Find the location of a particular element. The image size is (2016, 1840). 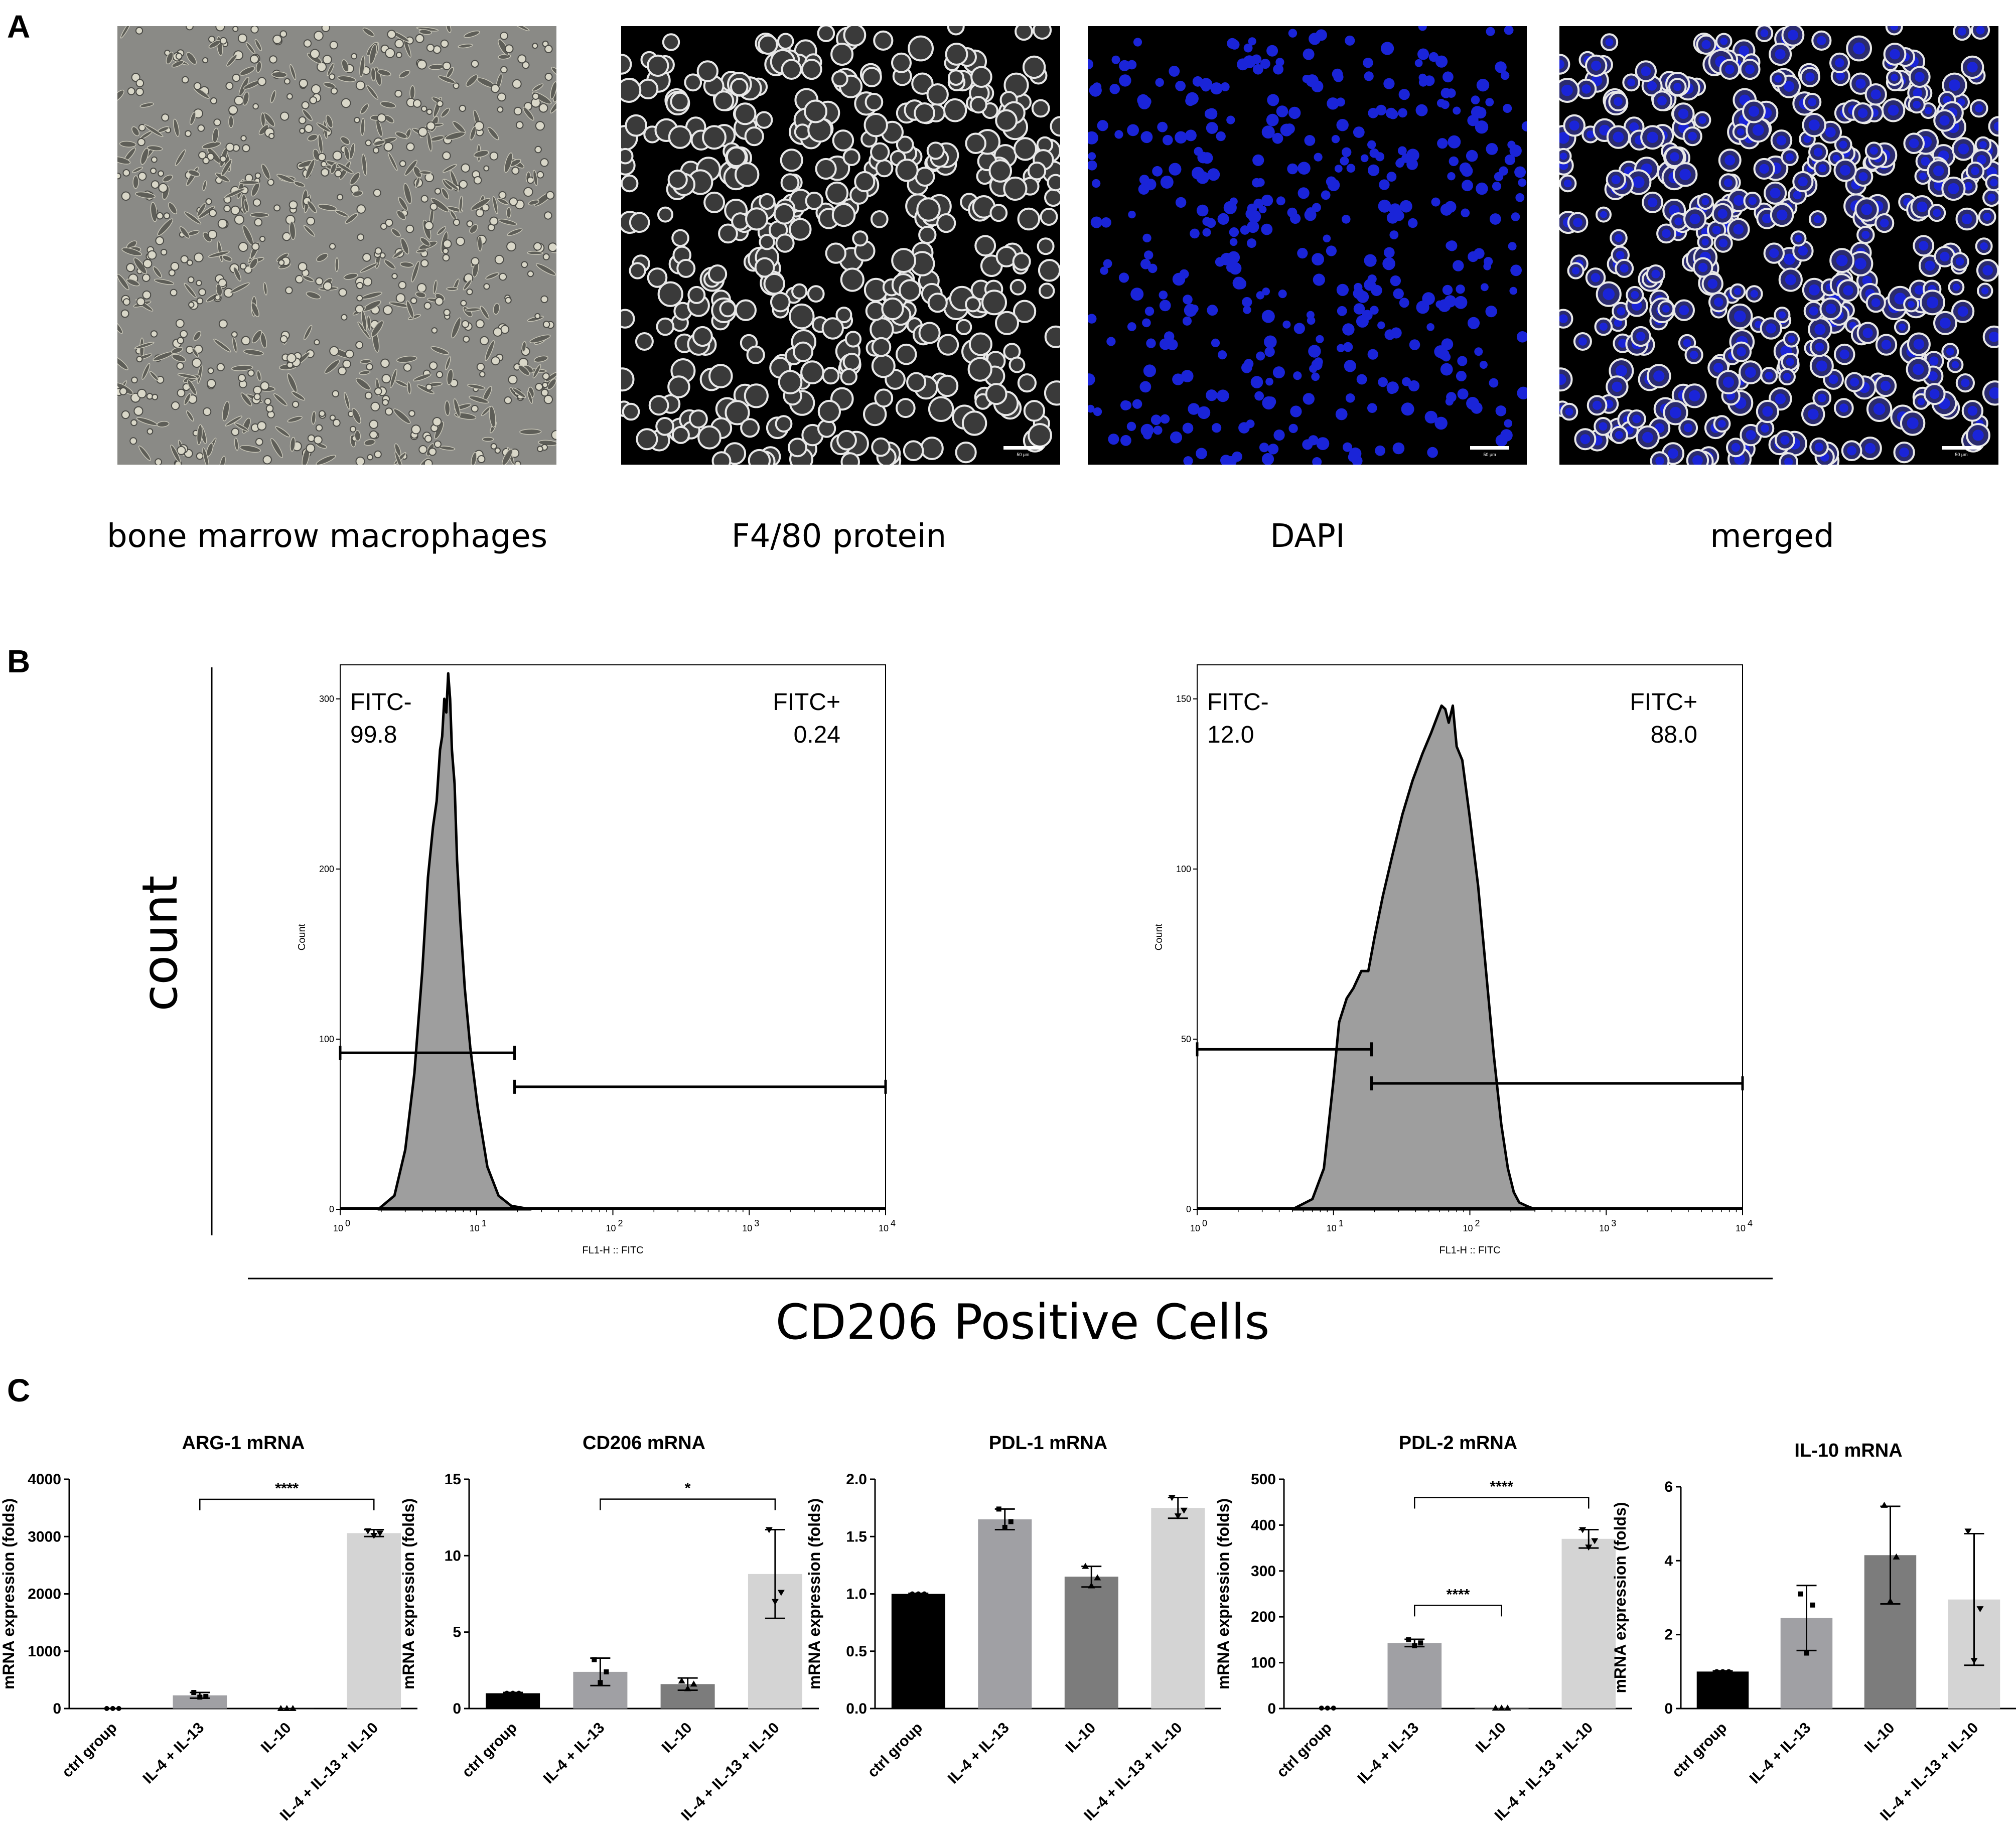

y-tick-label: 100 is located at coordinates (326, 1039).